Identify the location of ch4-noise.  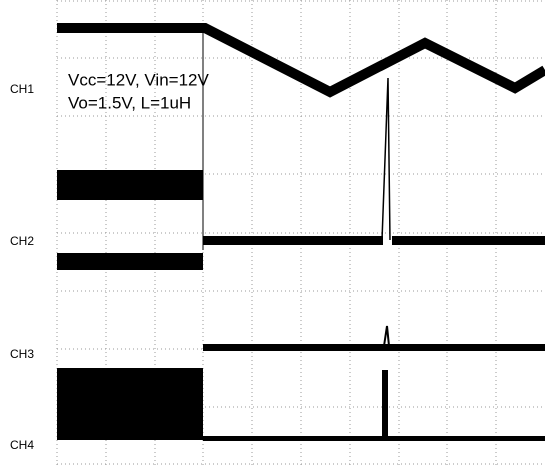
(130, 404).